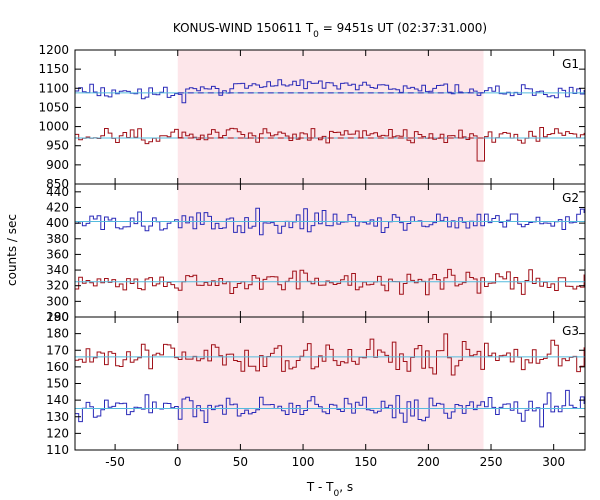 The image size is (600, 500). Describe the element at coordinates (303, 462) in the screenshot. I see `x-tick-label: 100` at that location.